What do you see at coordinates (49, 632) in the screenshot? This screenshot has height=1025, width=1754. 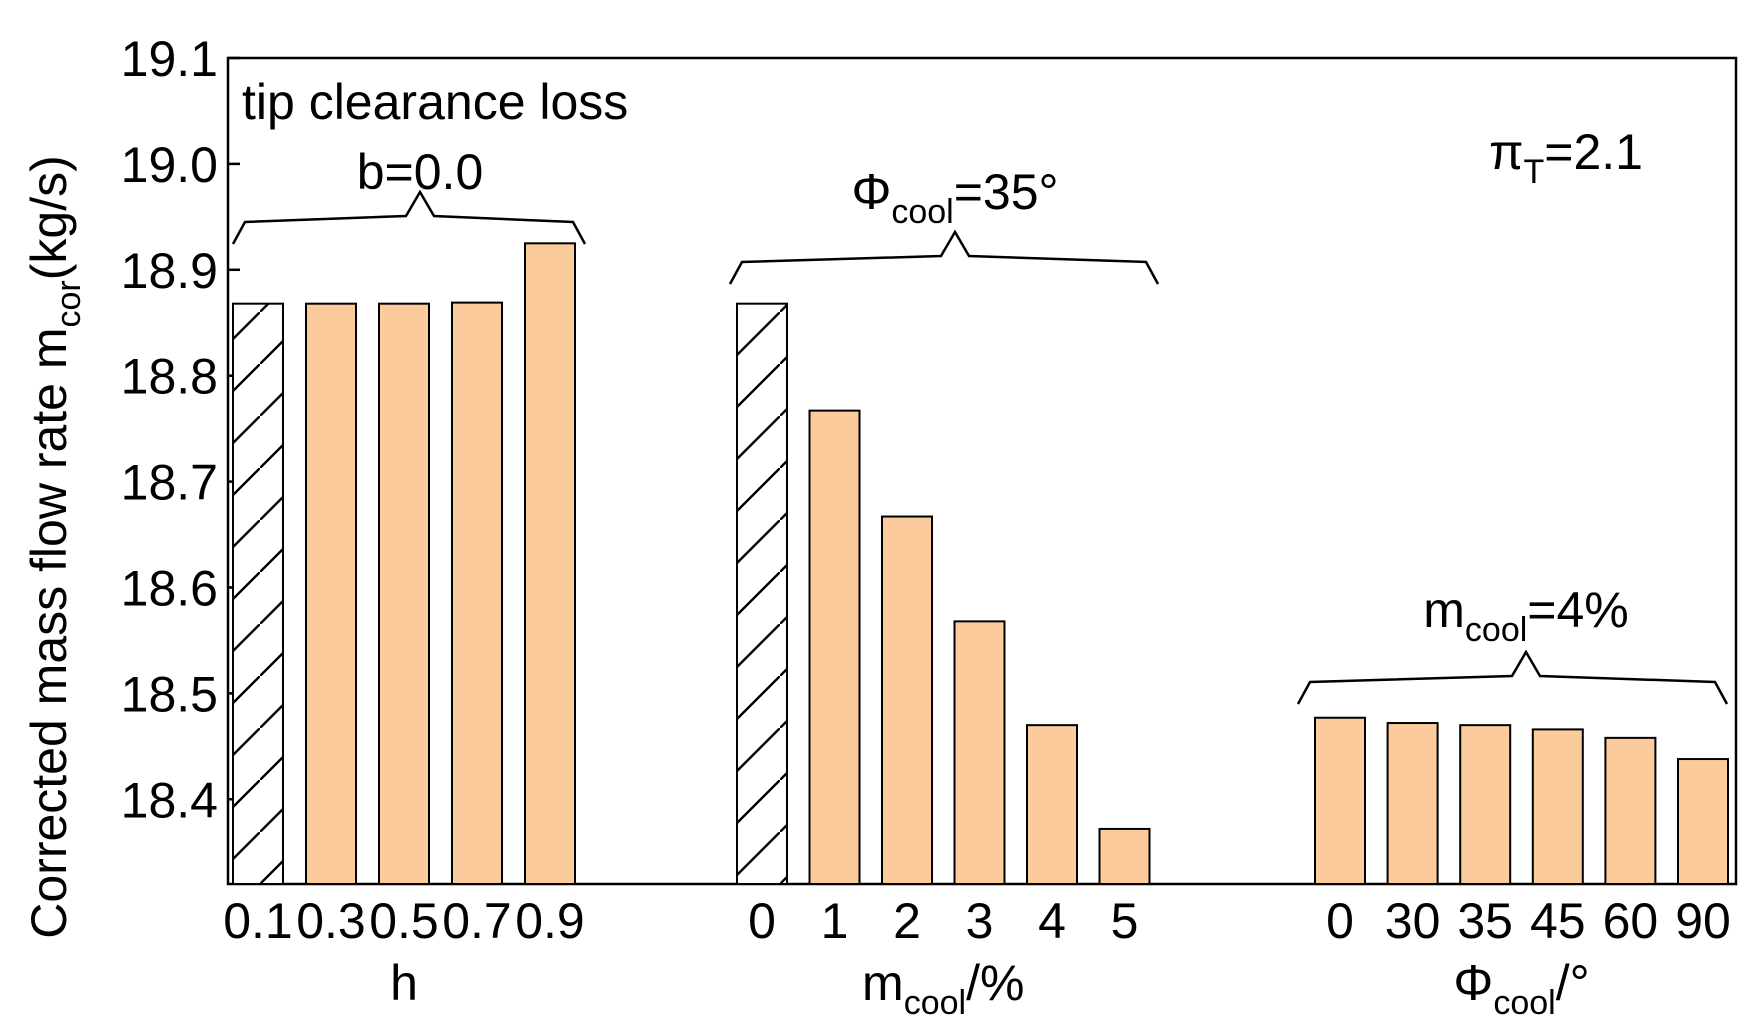 I see `y-axis-title-main: Corrected mass flow rate m` at bounding box center [49, 632].